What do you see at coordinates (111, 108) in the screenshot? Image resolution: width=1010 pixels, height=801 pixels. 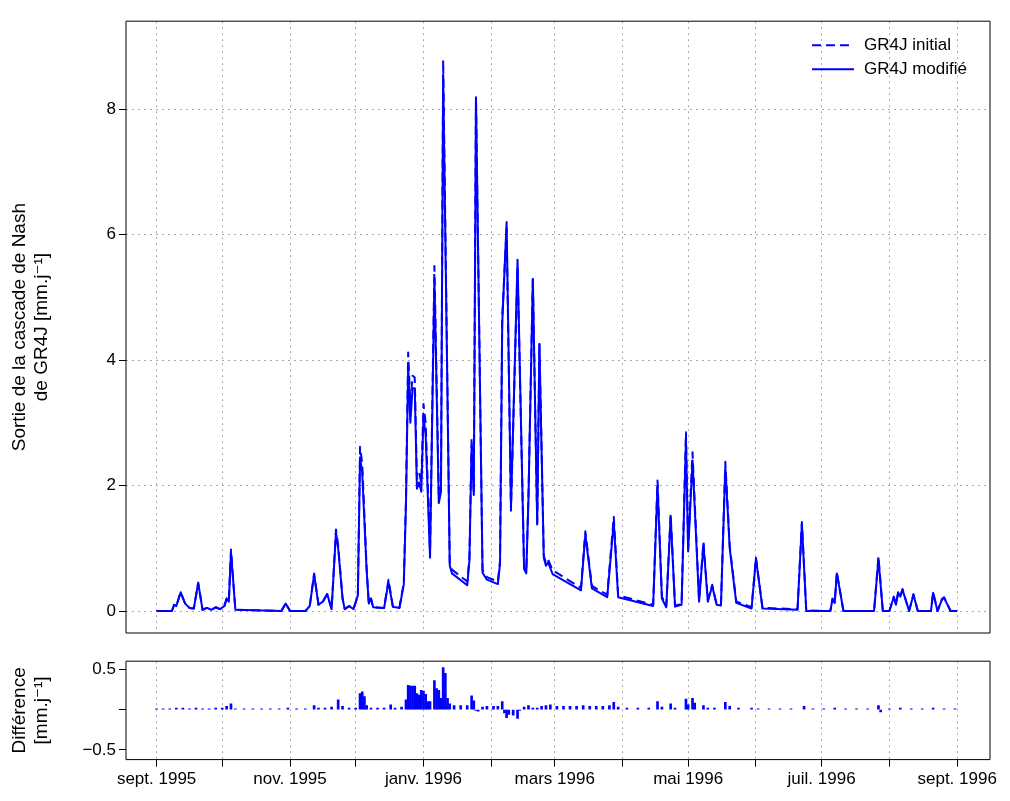 I see `y-tick-label: 8` at bounding box center [111, 108].